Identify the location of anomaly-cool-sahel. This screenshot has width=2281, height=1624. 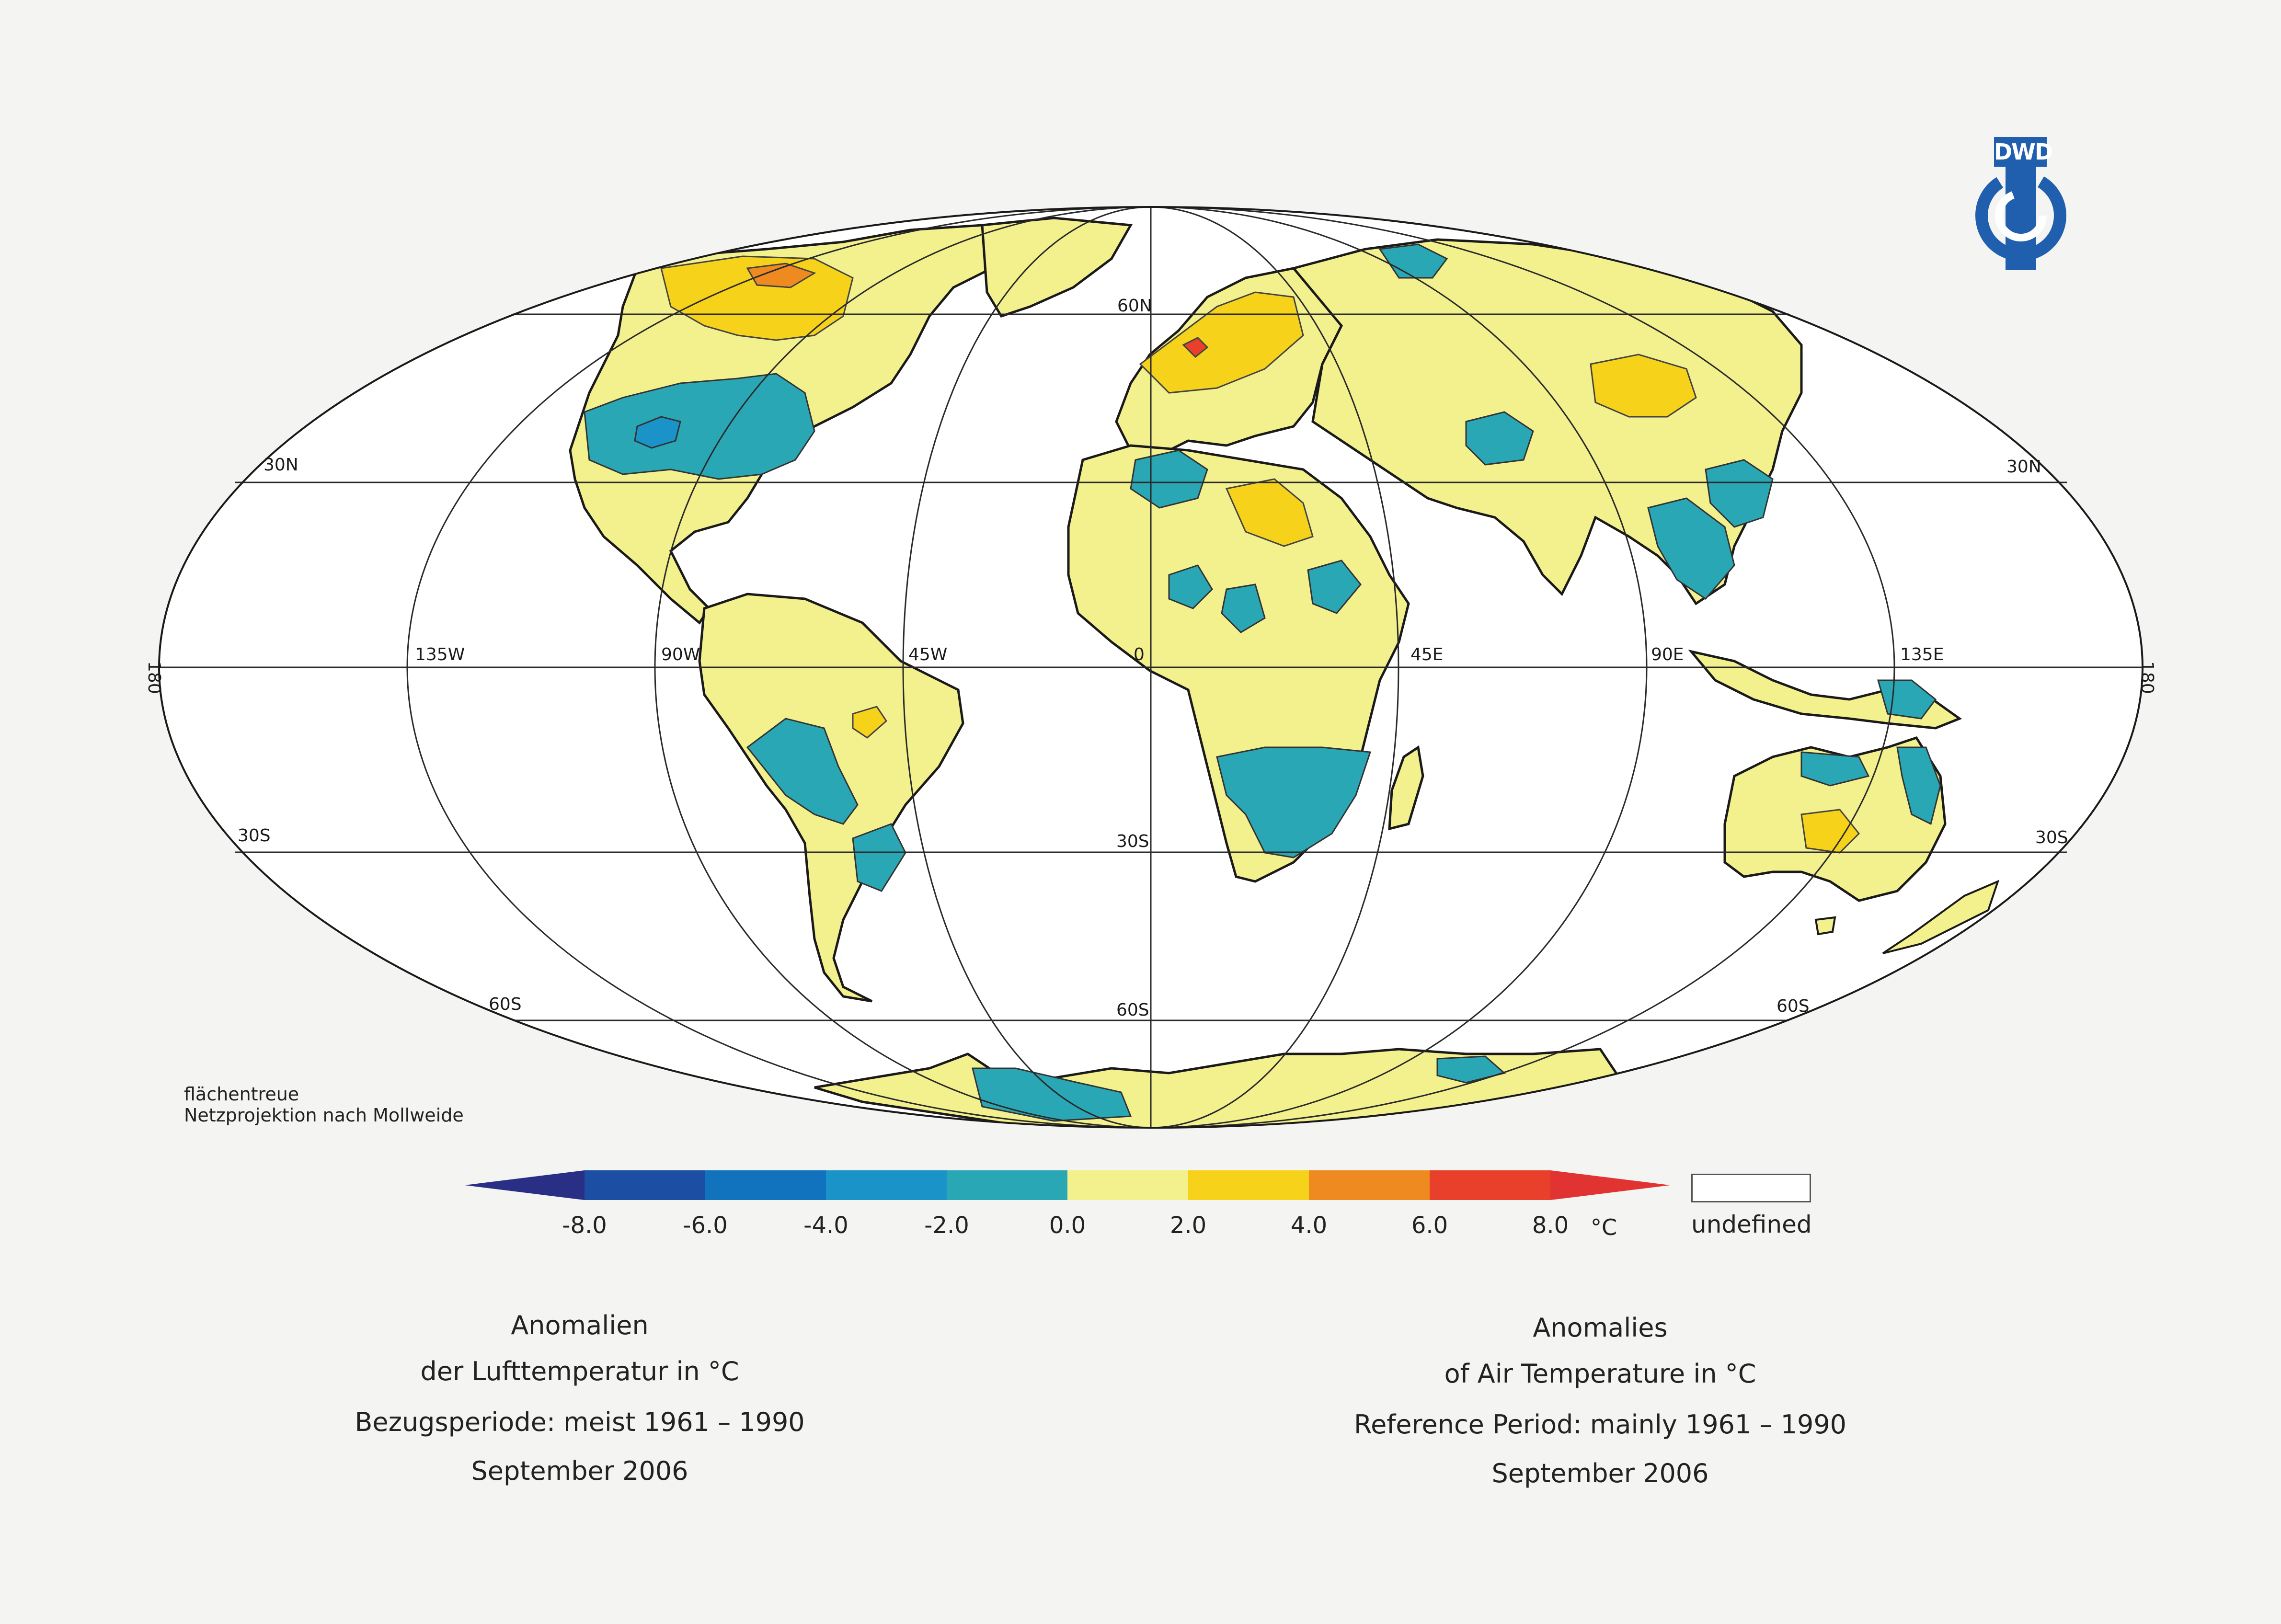
(1190, 586).